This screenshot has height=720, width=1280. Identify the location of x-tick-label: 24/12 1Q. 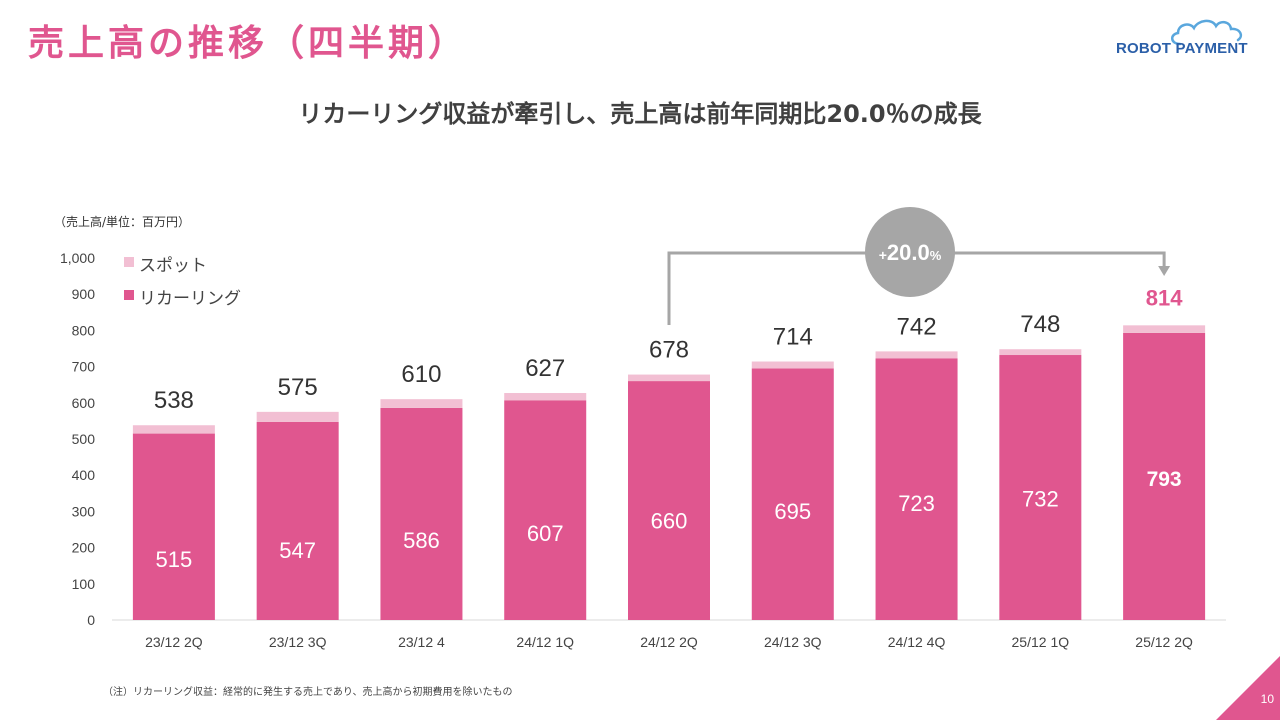
(545, 642).